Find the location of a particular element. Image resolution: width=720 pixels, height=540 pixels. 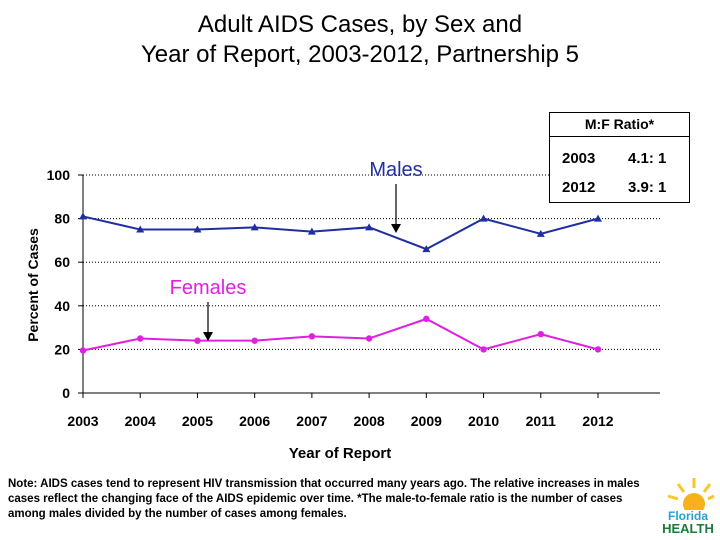

x-tick-label: 2010 is located at coordinates (483, 421).